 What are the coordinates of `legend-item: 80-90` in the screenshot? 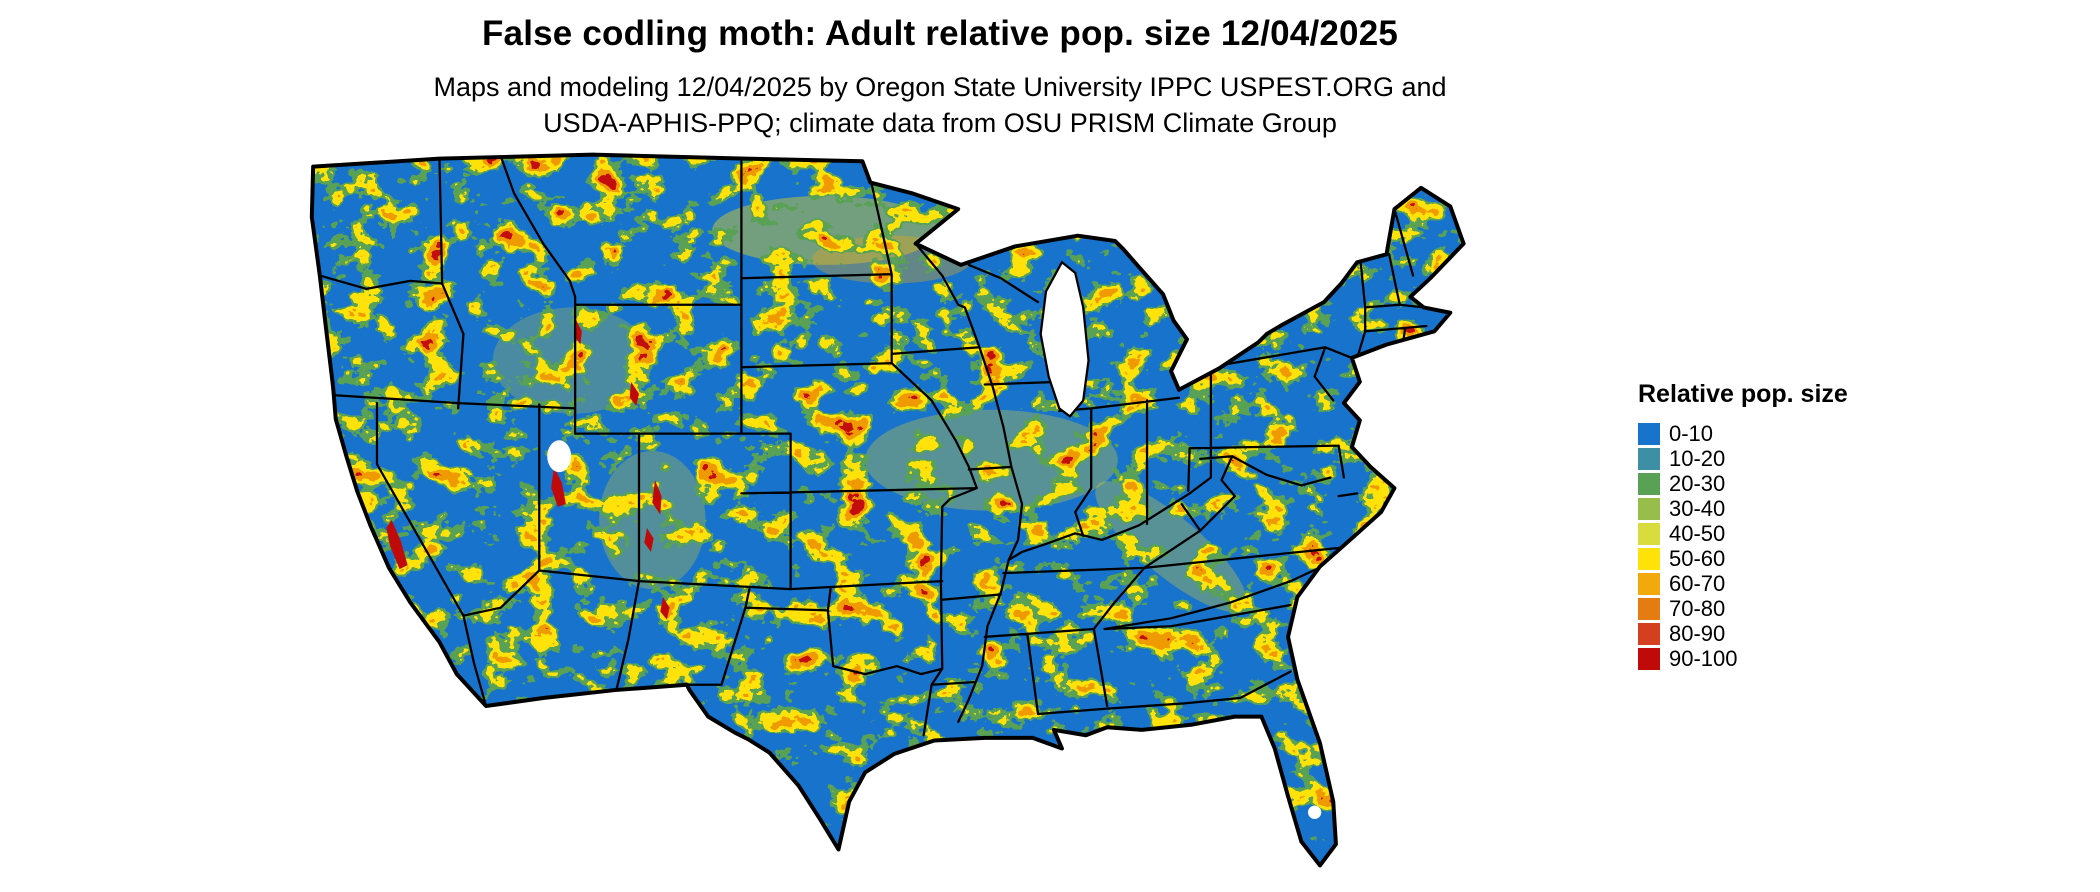 It's located at (1743, 633).